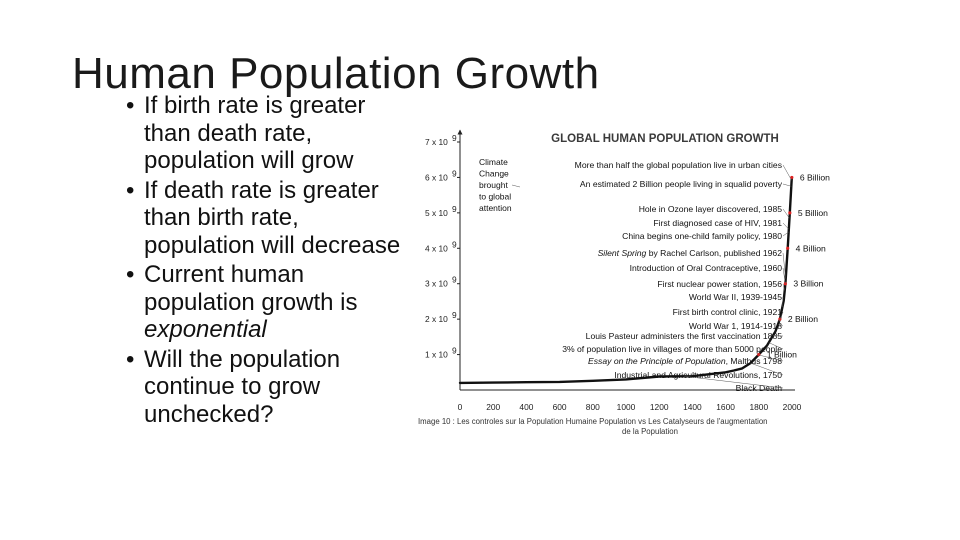 This screenshot has height=540, width=960. What do you see at coordinates (626, 407) in the screenshot?
I see `x-tick-label: 1000` at bounding box center [626, 407].